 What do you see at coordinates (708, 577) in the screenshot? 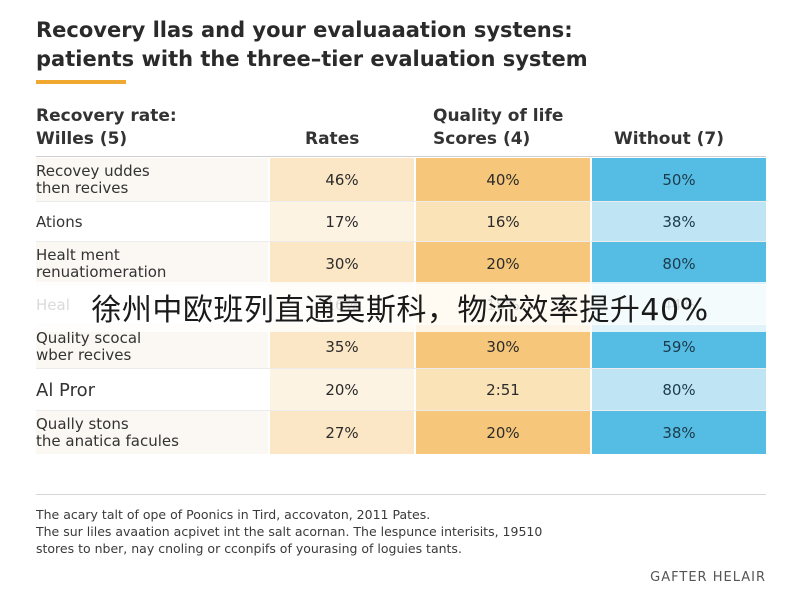
I see `source-credit: GAFTER HELAIR` at bounding box center [708, 577].